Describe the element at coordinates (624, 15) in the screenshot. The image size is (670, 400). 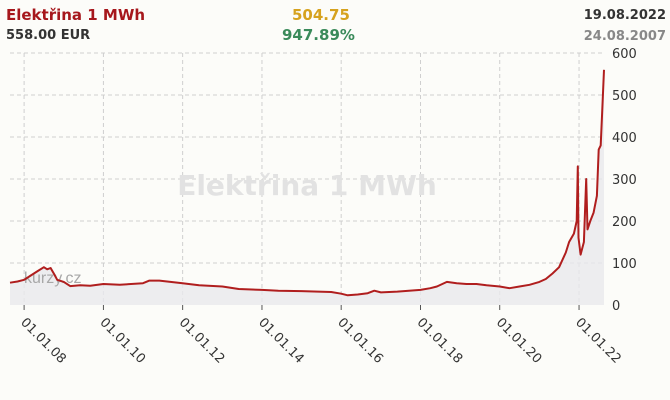
I see `date-last: 19.08.2022` at that location.